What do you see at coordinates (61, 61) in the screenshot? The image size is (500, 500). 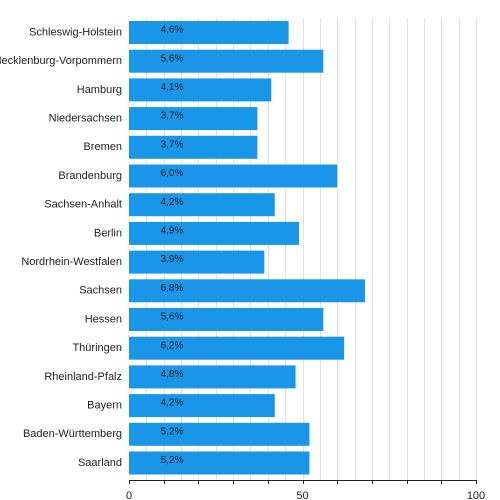 I see `category-label: Mecklenburg-Vorpommern` at bounding box center [61, 61].